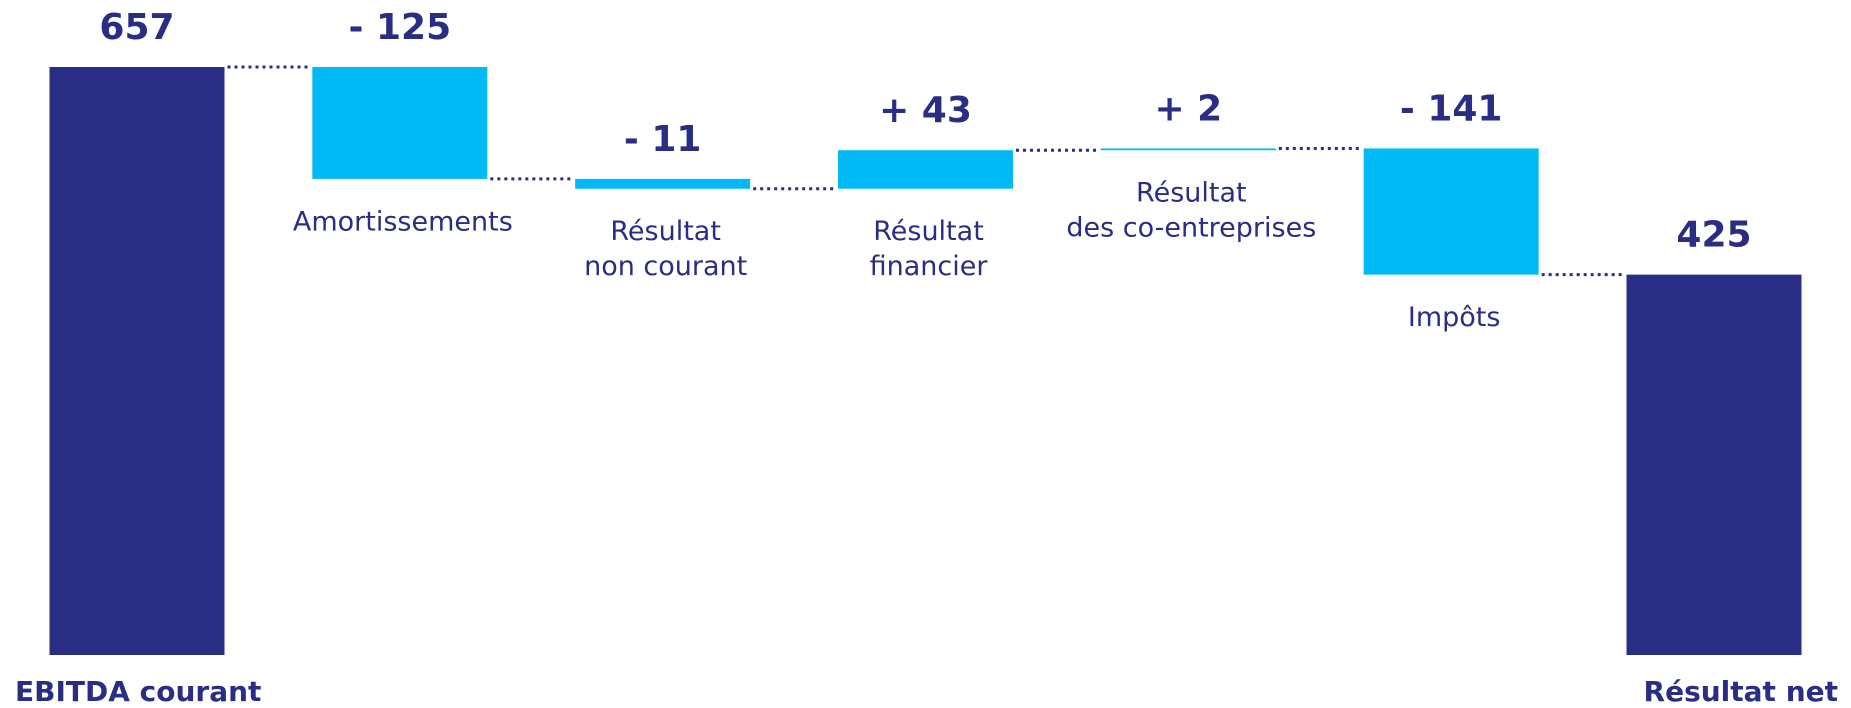  I want to click on category-label: financier, so click(929, 266).